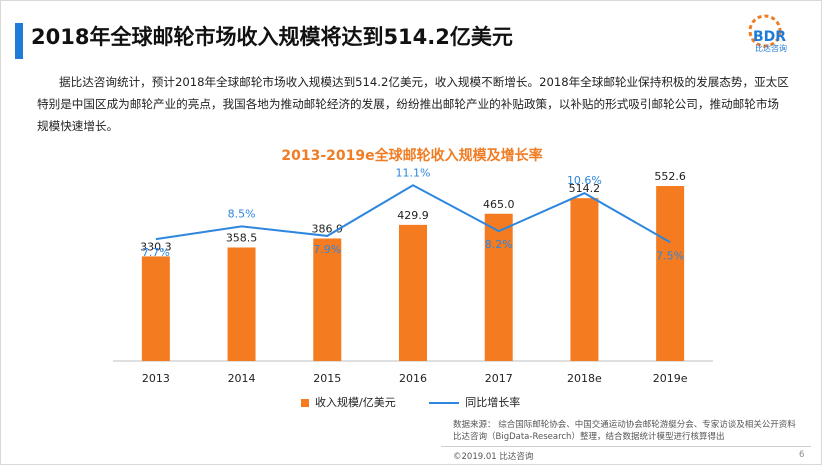 This screenshot has height=466, width=822. I want to click on chart-legend: 收入规模/亿美元 同比增长率, so click(410, 402).